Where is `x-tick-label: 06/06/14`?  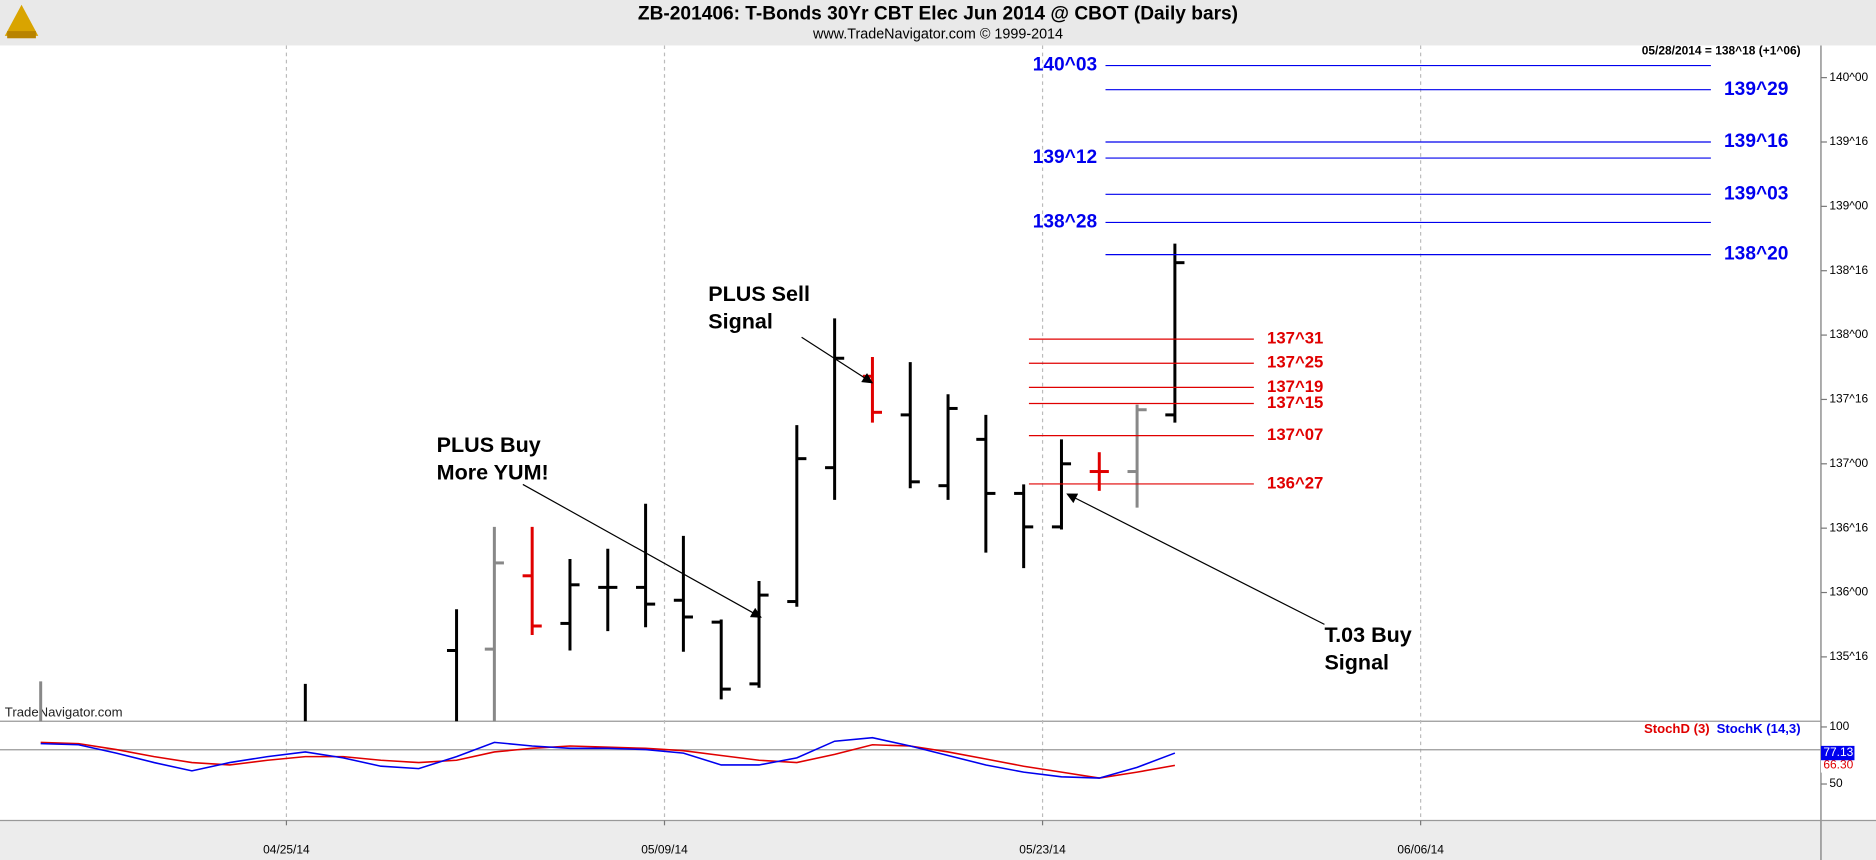 x-tick-label: 06/06/14 is located at coordinates (1420, 850).